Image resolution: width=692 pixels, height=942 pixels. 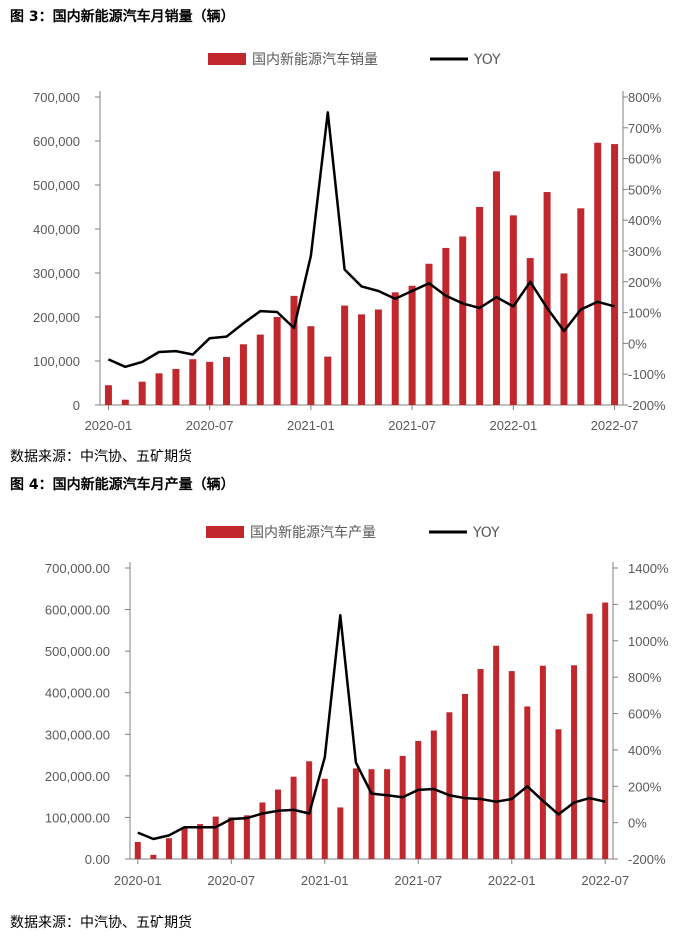 What do you see at coordinates (56, 229) in the screenshot?
I see `left-tick-label: 400,000` at bounding box center [56, 229].